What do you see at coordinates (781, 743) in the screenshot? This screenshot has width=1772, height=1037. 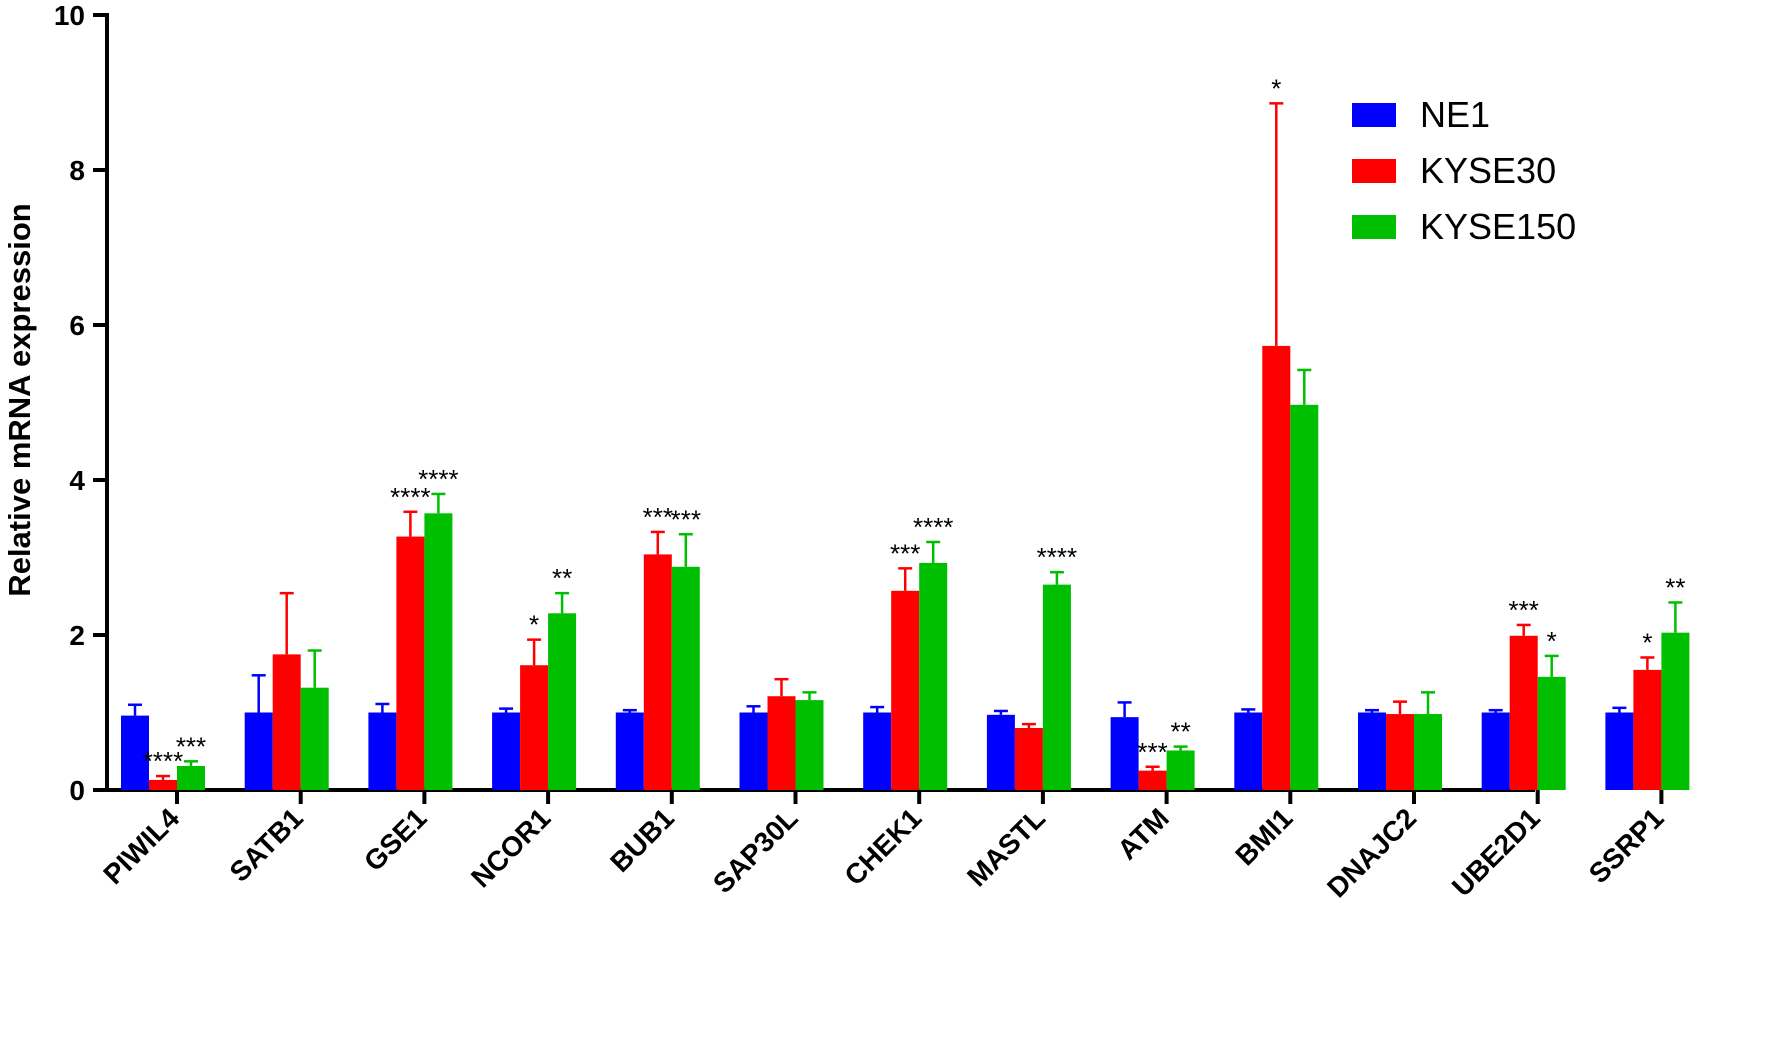 I see `bar-kyse30-sap30l` at bounding box center [781, 743].